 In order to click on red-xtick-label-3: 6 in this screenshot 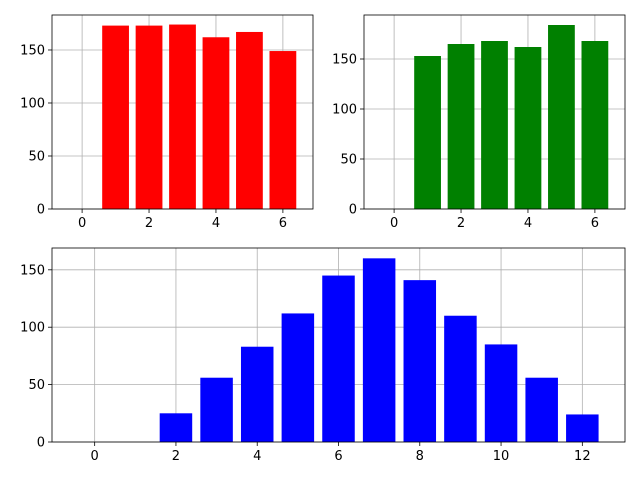, I will do `click(283, 223)`.